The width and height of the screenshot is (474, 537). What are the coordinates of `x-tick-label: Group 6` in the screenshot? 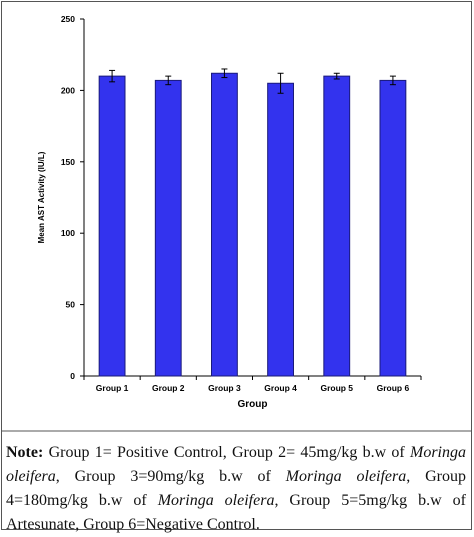 It's located at (393, 388).